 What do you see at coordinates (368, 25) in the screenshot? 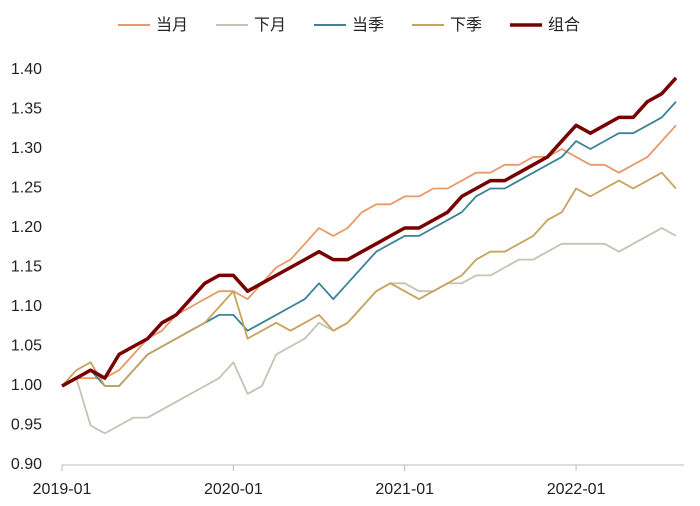
I see `legend-label: 当季` at bounding box center [368, 25].